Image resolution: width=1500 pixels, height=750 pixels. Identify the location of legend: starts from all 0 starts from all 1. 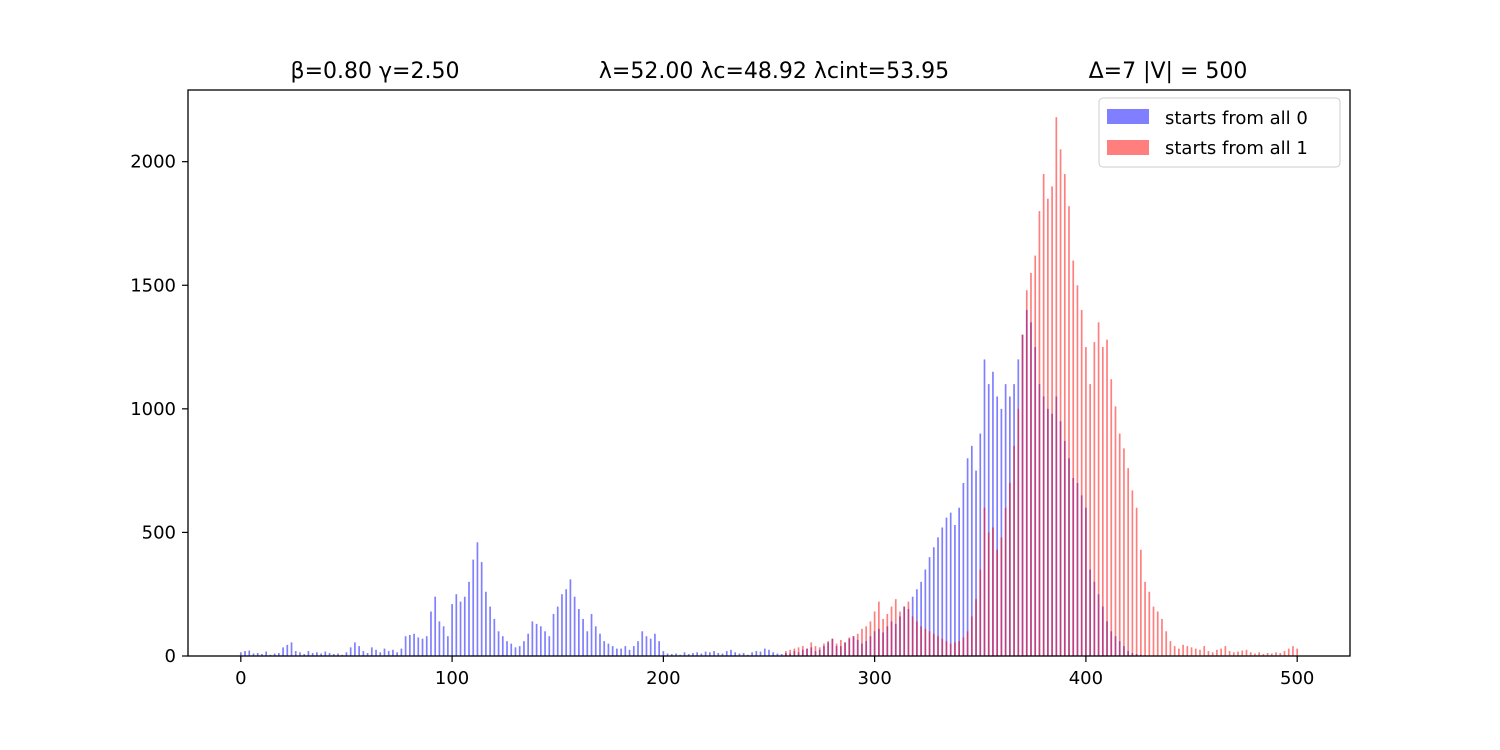
(1219, 132).